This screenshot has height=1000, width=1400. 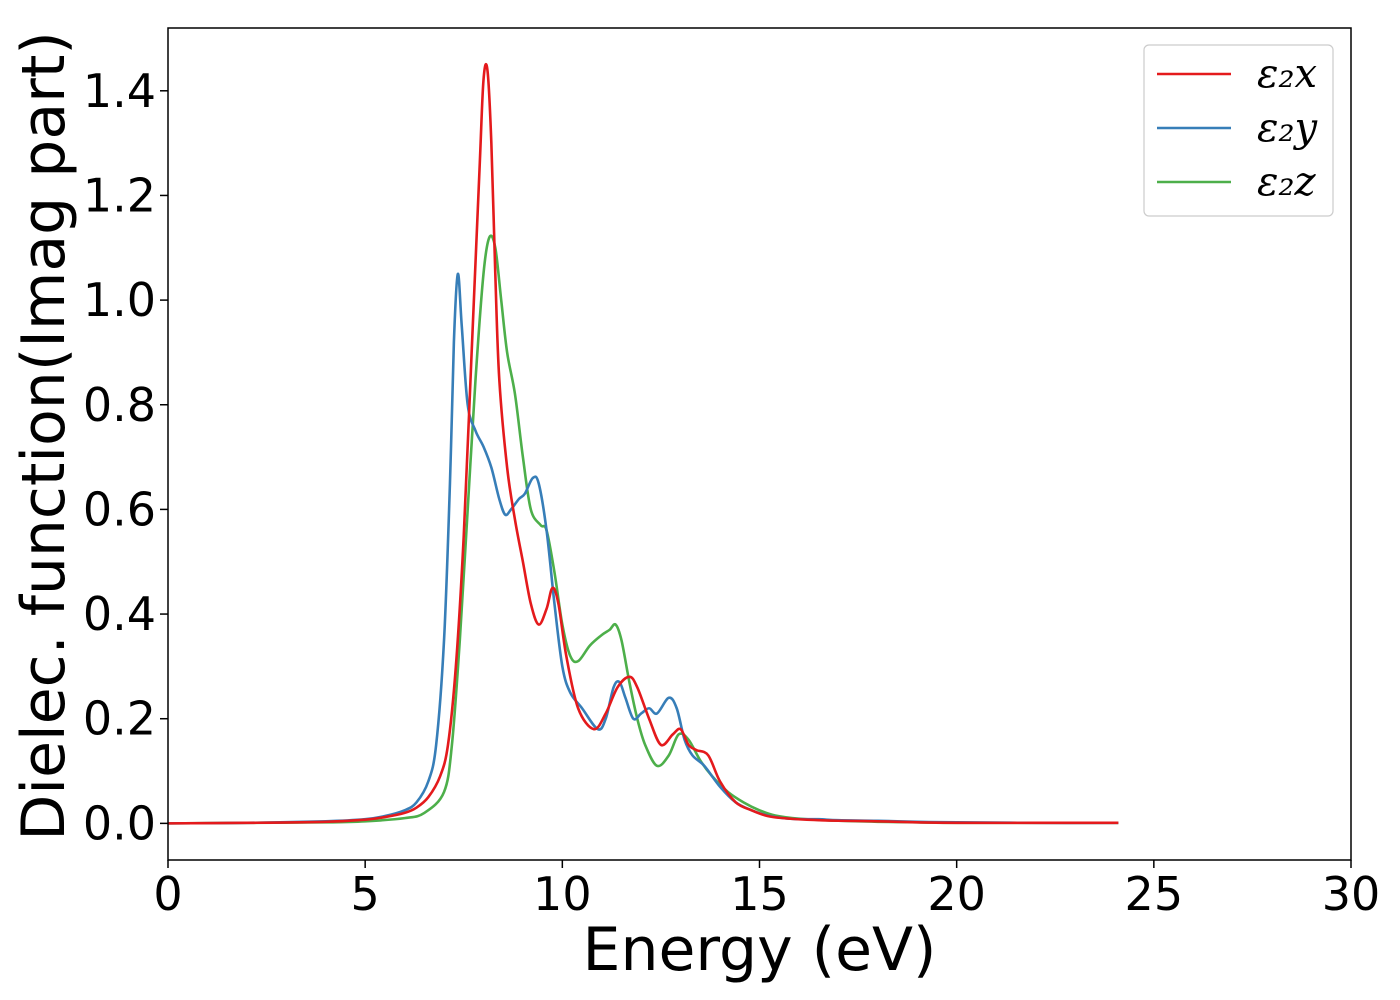 What do you see at coordinates (119, 509) in the screenshot?
I see `y-tick-label: 0.6` at bounding box center [119, 509].